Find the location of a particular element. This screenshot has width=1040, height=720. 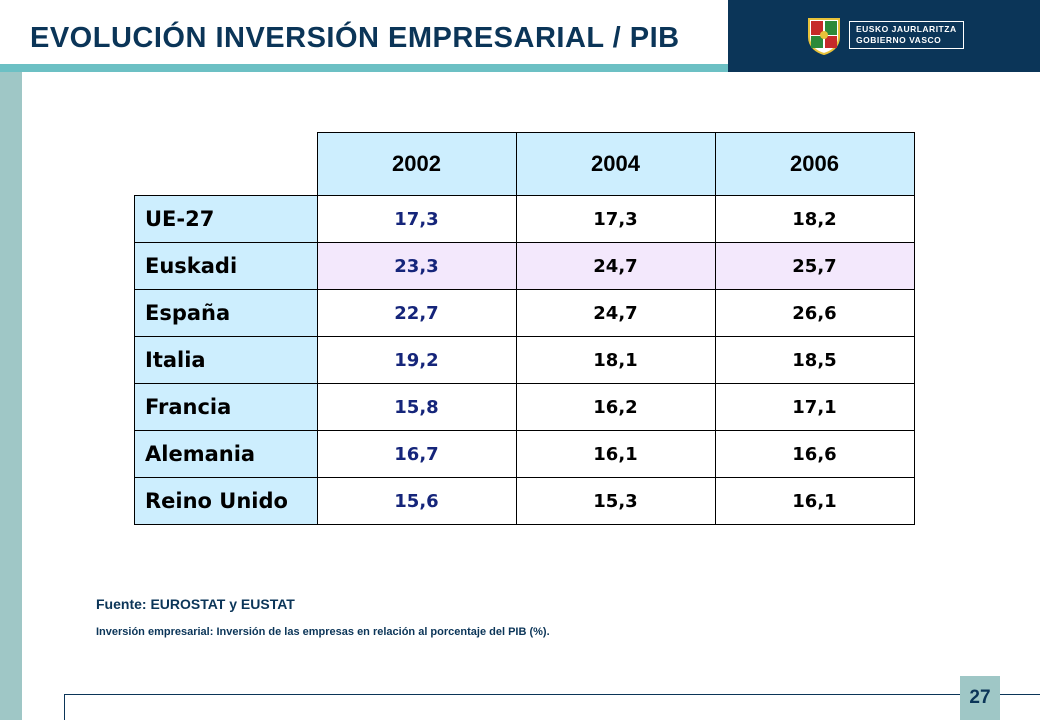

row-label: Italia is located at coordinates (226, 360).